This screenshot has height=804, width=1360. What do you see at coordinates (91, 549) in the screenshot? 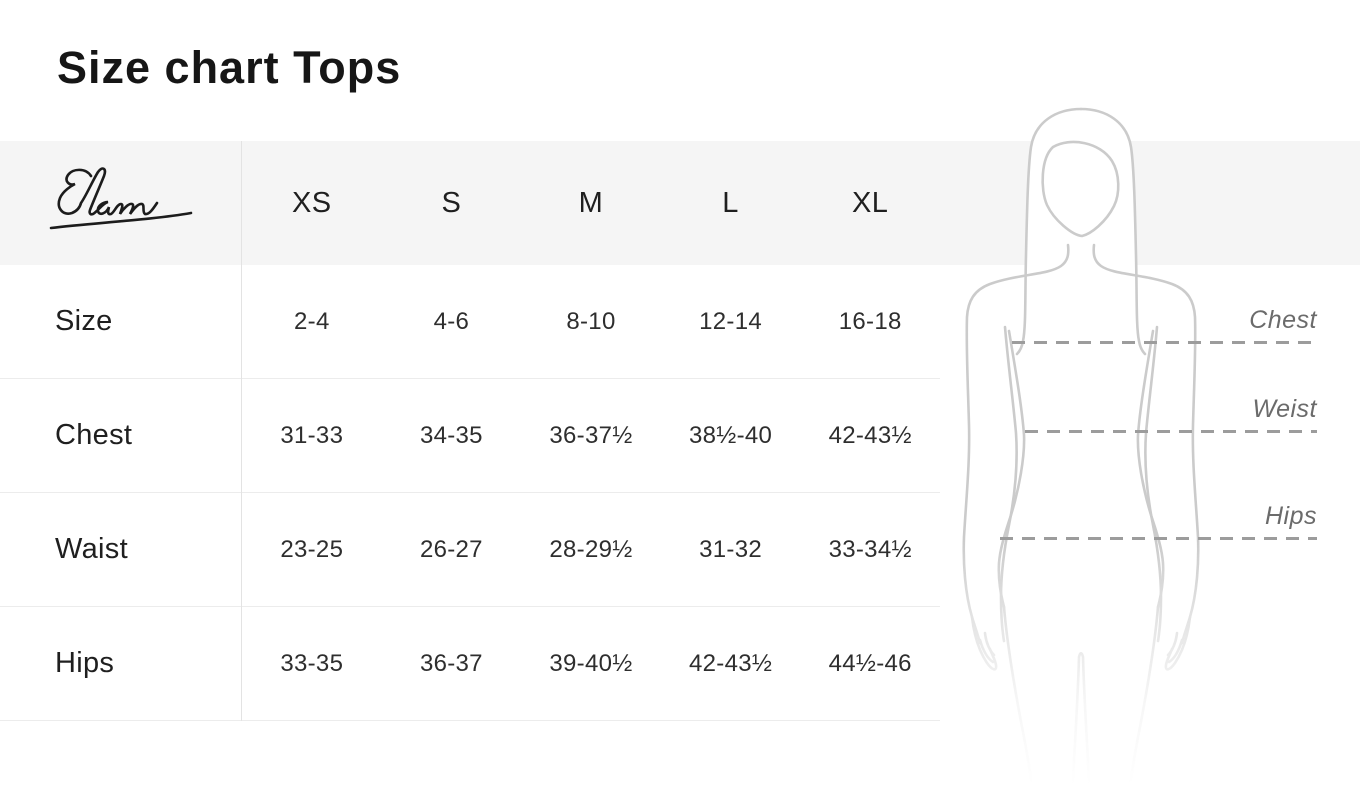
I see `row-label-waist: Waist` at bounding box center [91, 549].